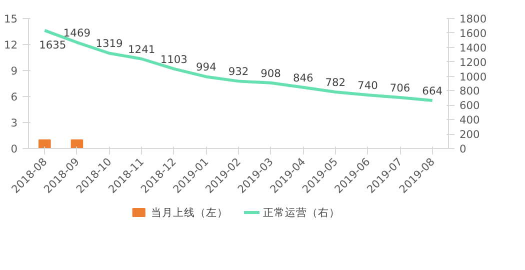 This screenshot has height=270, width=525. Describe the element at coordinates (301, 212) in the screenshot. I see `legend-label: 正常运营（右）` at that location.